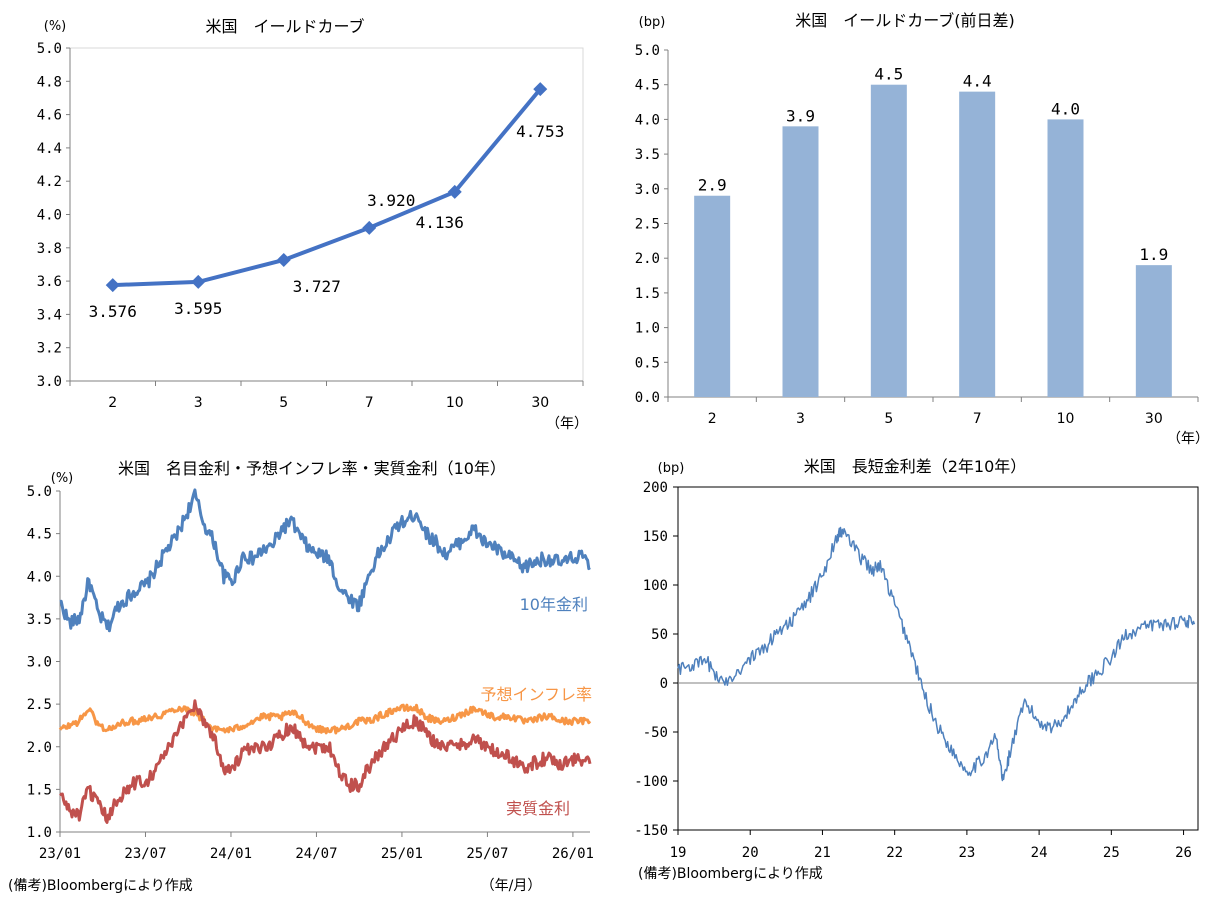 This screenshot has width=1219, height=901. What do you see at coordinates (536, 694) in the screenshot?
I see `series-label: 予想インフレ率` at bounding box center [536, 694].